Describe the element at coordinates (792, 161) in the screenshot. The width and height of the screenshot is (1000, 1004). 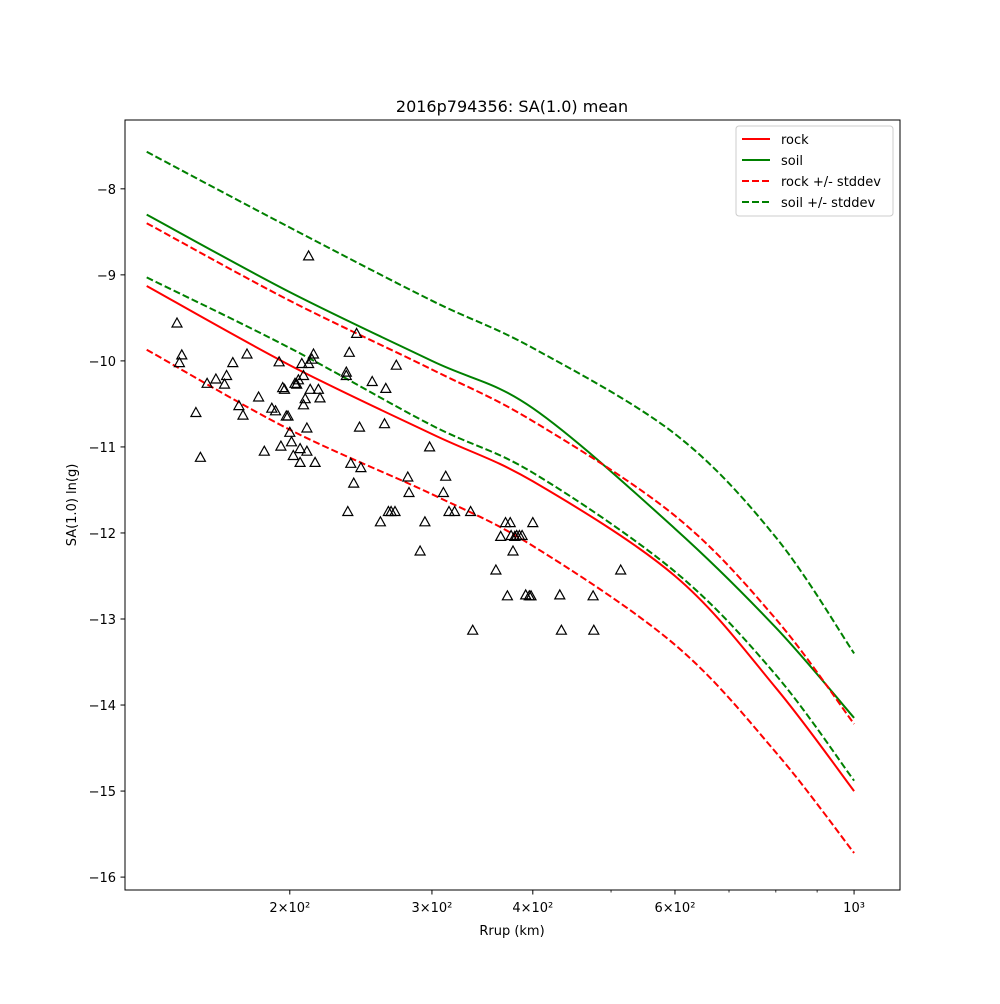
I see `legend-label: soil` at that location.